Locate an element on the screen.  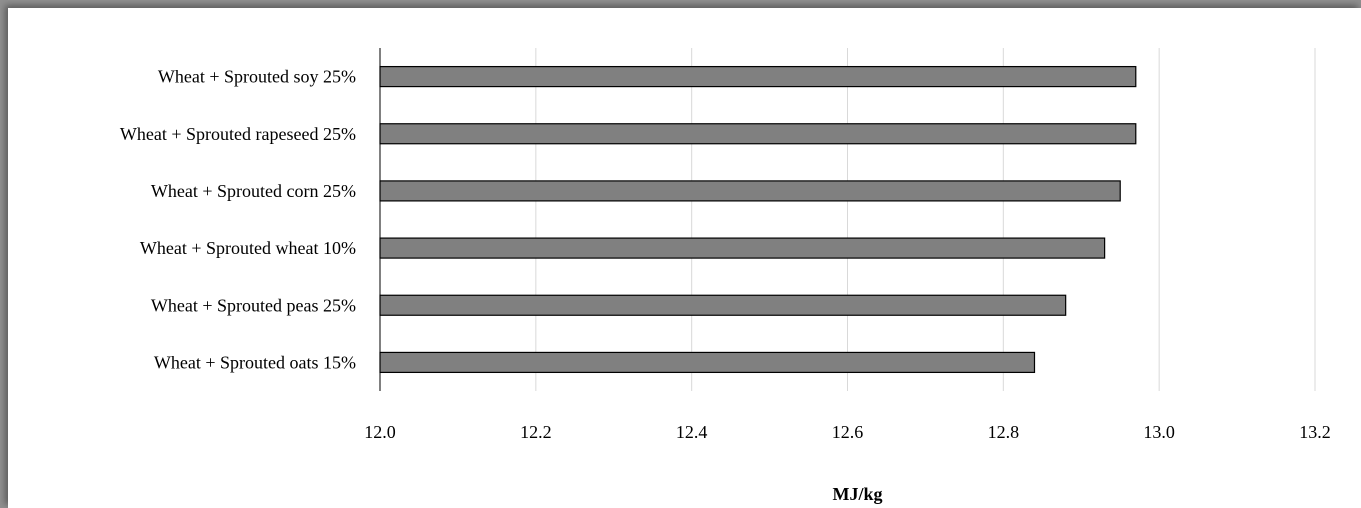
category-label: Wheat + Sprouted wheat 10% is located at coordinates (248, 248).